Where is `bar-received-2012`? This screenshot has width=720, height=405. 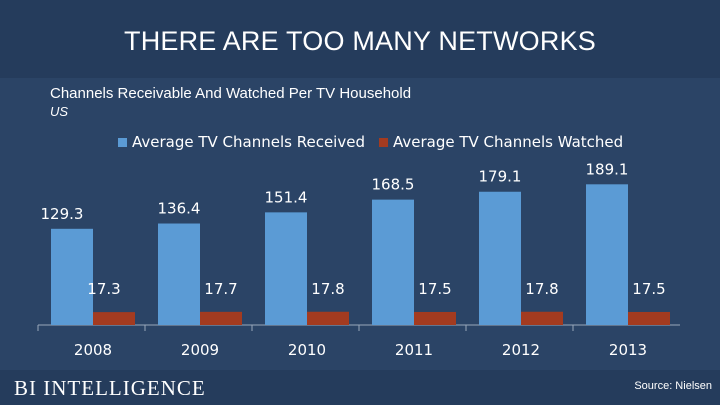
bar-received-2012 is located at coordinates (500, 258).